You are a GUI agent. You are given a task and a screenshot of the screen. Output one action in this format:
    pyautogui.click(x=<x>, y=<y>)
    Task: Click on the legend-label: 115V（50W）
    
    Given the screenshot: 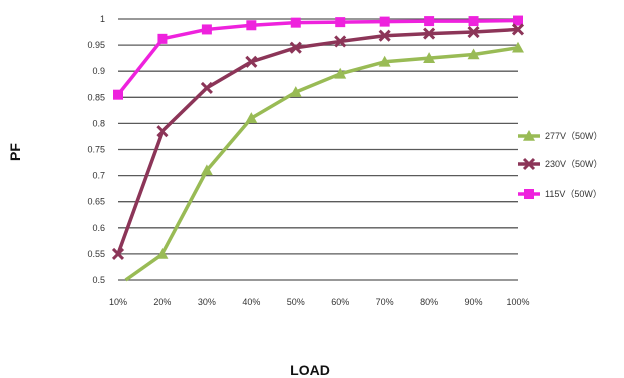 What is the action you would take?
    pyautogui.click(x=573, y=194)
    